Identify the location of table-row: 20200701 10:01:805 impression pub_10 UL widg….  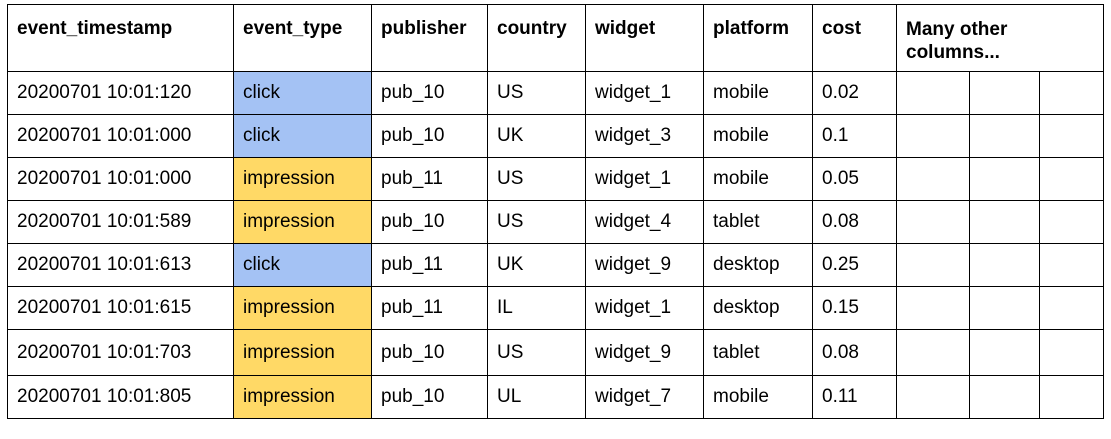
(555, 397).